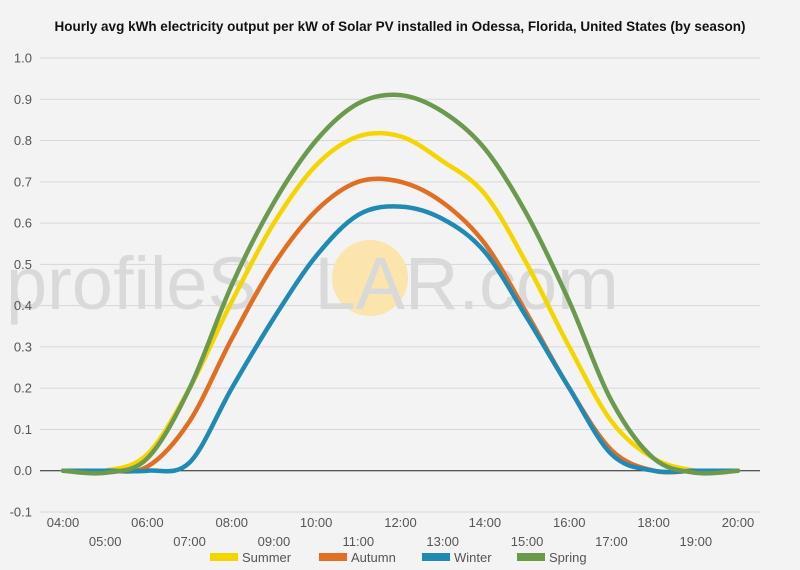  Describe the element at coordinates (23, 470) in the screenshot. I see `y-tick-label: 0.0` at that location.